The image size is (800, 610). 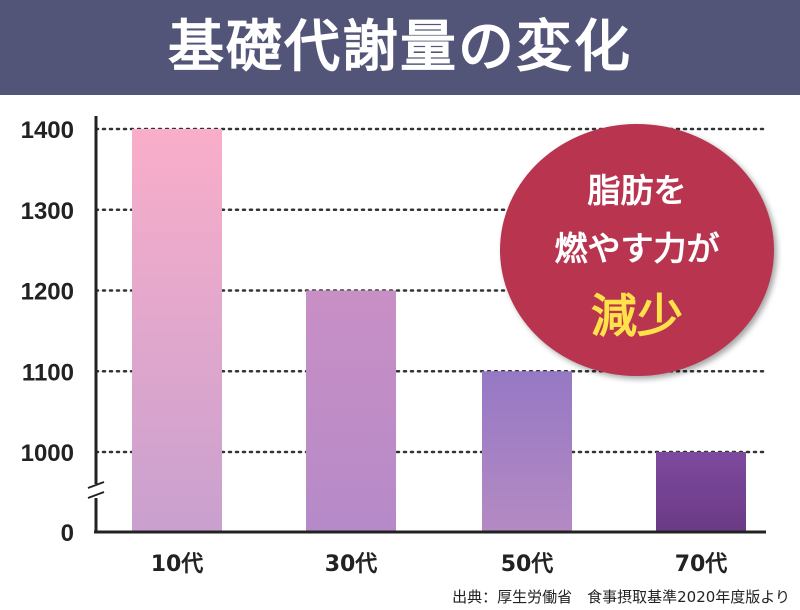 What do you see at coordinates (177, 564) in the screenshot?
I see `x-category-label: 10代` at bounding box center [177, 564].